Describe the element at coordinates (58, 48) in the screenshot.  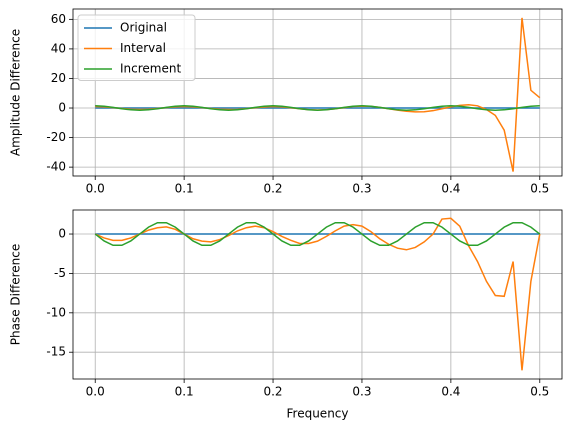
I see `y-tick-label: 40` at that location.